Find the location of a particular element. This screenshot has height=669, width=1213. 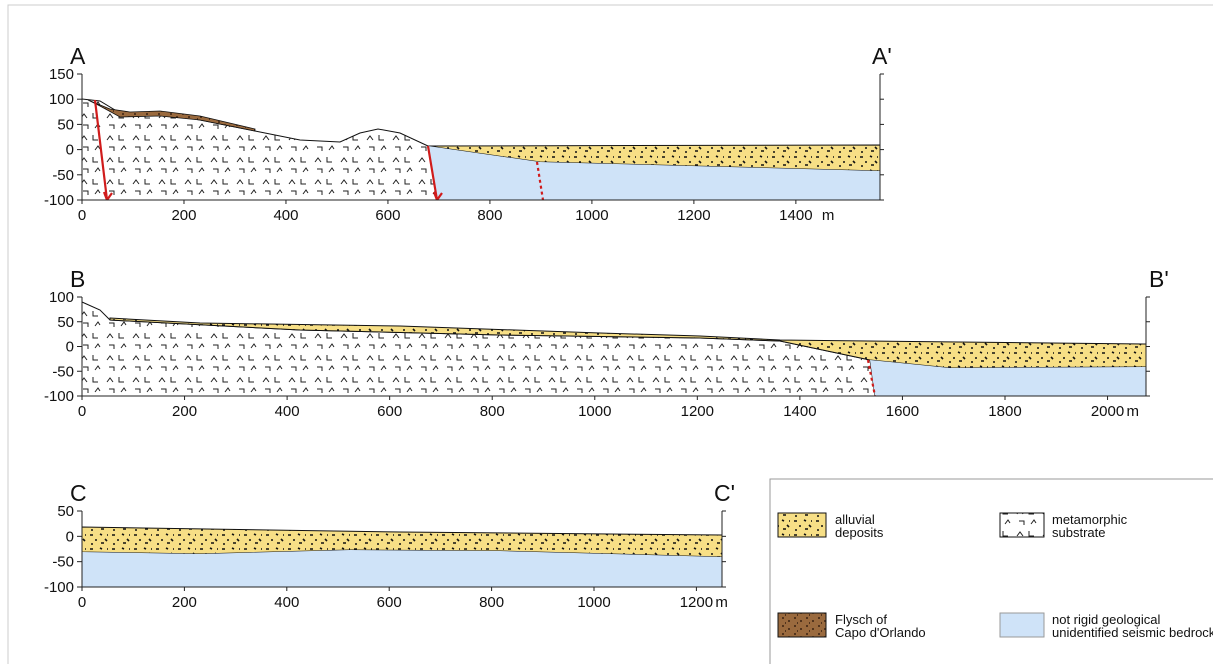

legend-label: Capo d'Orlando is located at coordinates (880, 632).